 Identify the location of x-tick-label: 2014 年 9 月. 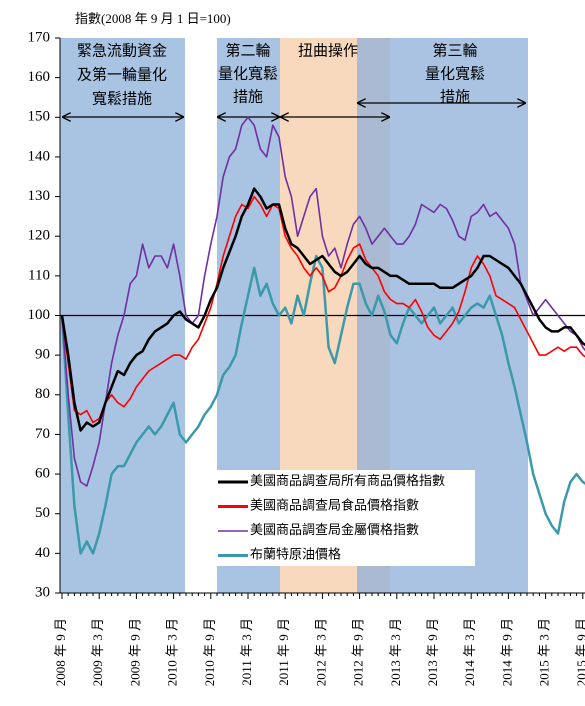
(506, 652).